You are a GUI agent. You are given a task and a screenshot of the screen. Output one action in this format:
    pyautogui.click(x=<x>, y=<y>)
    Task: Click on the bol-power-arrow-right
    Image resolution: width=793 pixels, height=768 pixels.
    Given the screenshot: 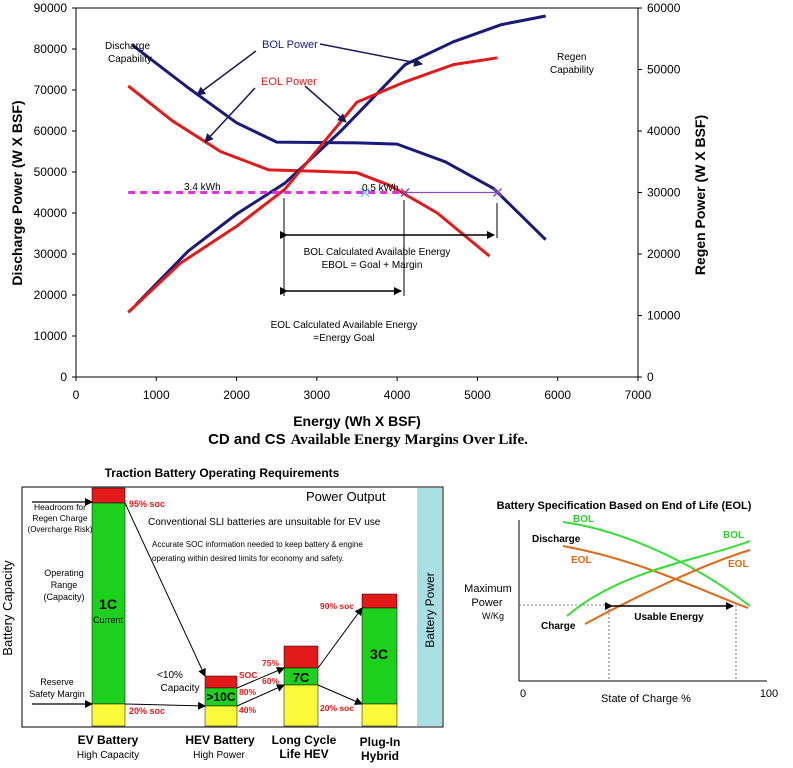 What is the action you would take?
    pyautogui.click(x=371, y=55)
    